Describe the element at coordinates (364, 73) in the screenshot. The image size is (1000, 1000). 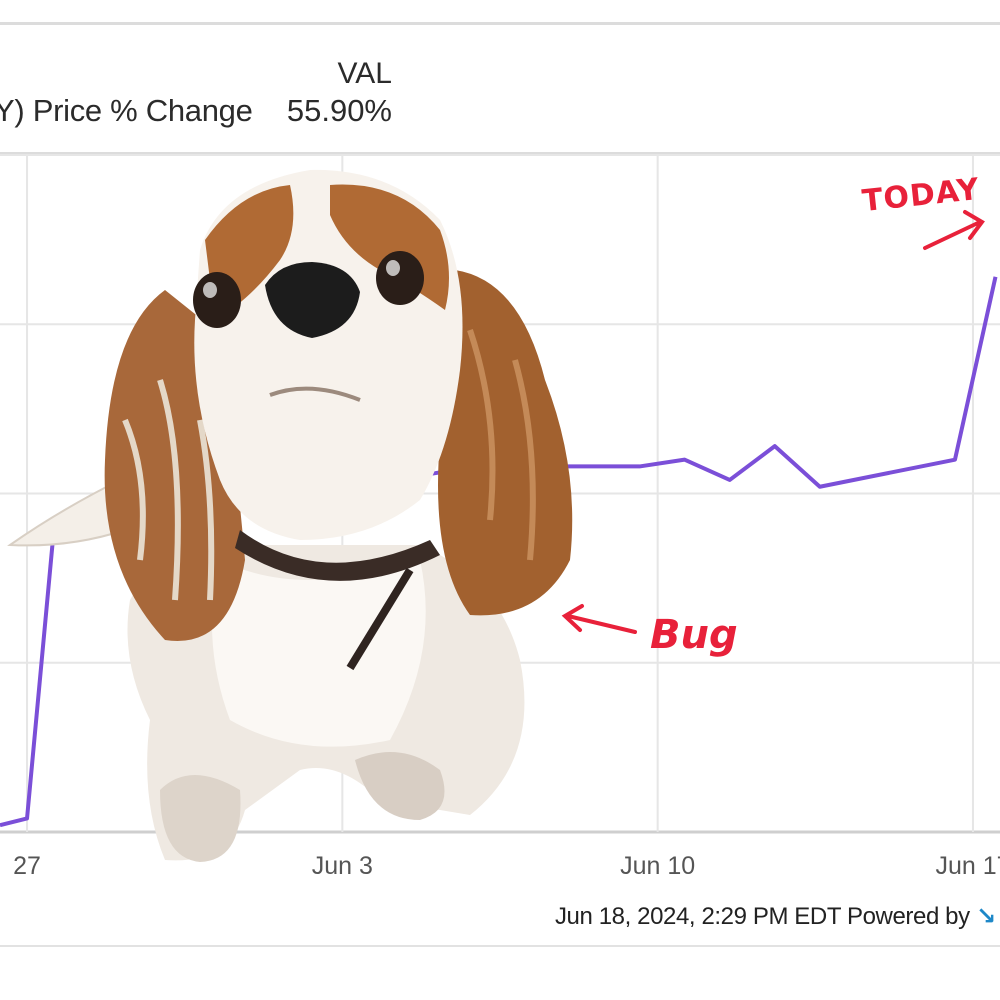
I see `value-column-heading: VAL` at that location.